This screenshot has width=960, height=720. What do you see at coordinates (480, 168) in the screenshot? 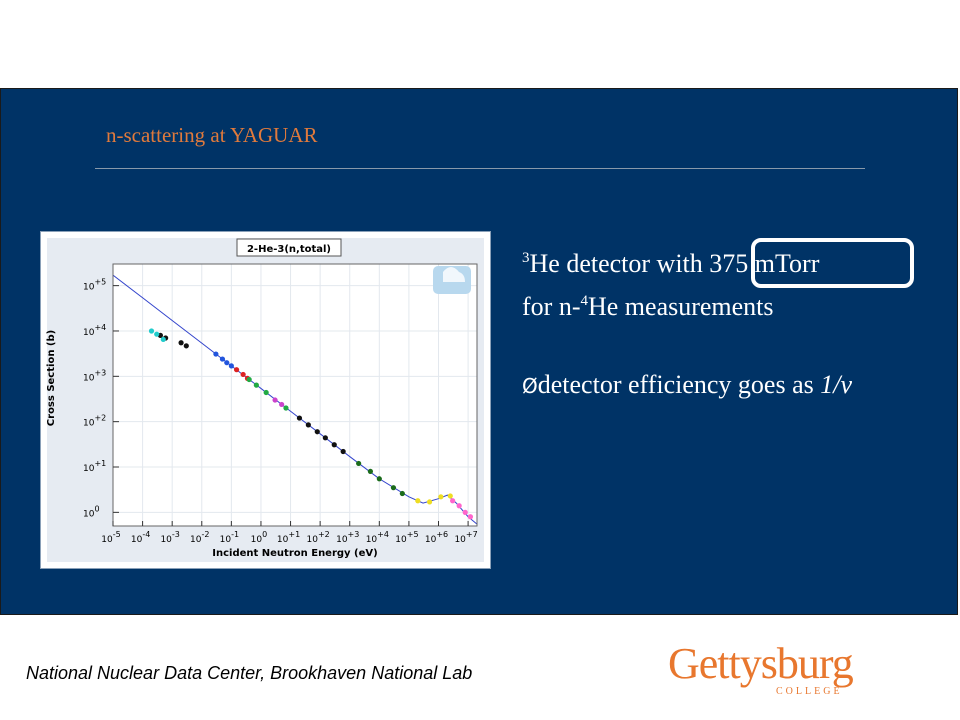
I see `title-divider` at bounding box center [480, 168].